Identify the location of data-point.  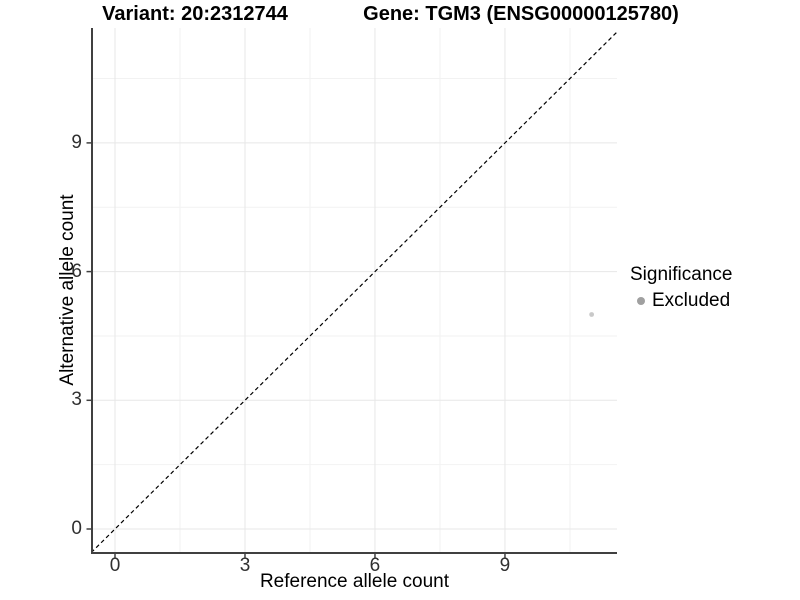
(592, 314).